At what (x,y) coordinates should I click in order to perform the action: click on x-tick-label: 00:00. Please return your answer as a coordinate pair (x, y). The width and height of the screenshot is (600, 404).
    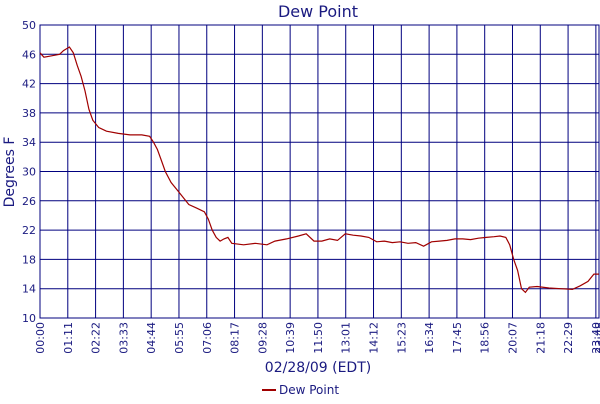
    Looking at the image, I should click on (40, 338).